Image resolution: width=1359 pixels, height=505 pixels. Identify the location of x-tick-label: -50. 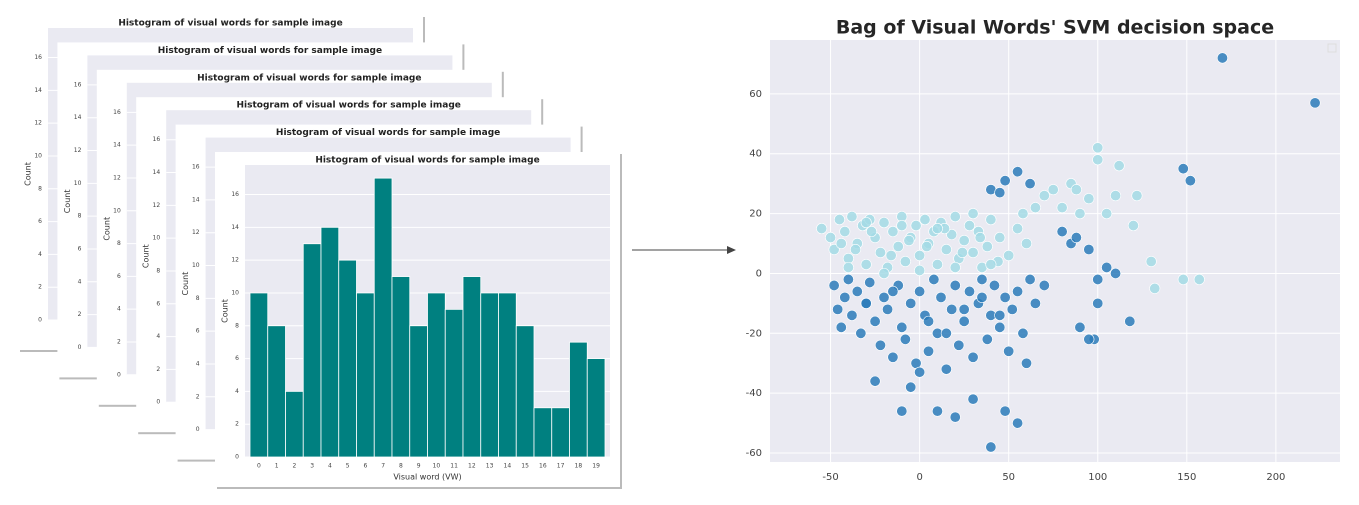
(830, 477).